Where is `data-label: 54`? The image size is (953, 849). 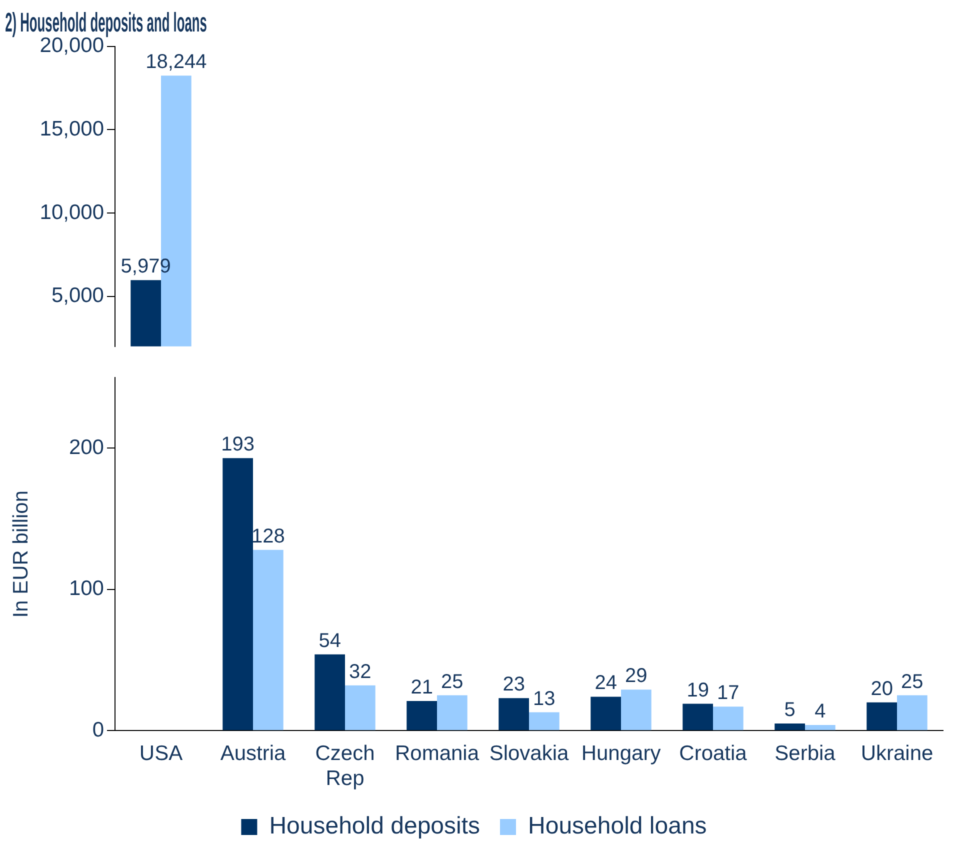 data-label: 54 is located at coordinates (329, 641).